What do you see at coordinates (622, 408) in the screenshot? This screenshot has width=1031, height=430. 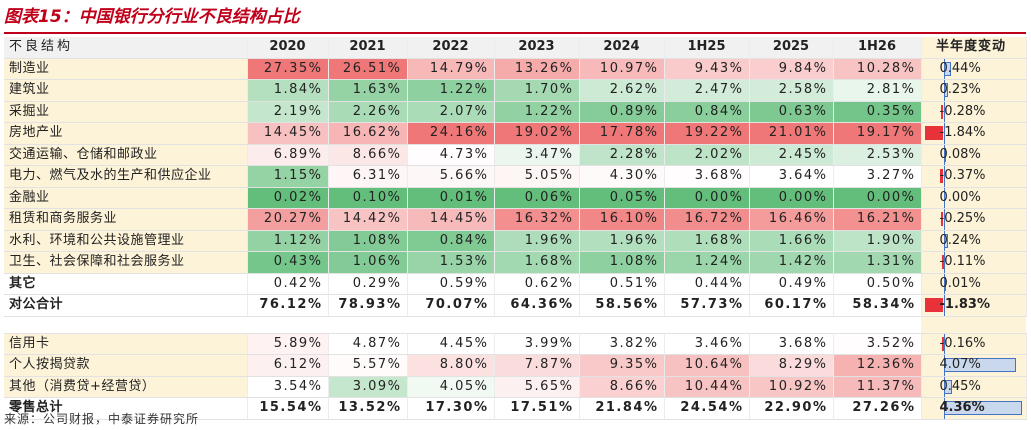 I see `value-cell: 21.84%` at bounding box center [622, 408].